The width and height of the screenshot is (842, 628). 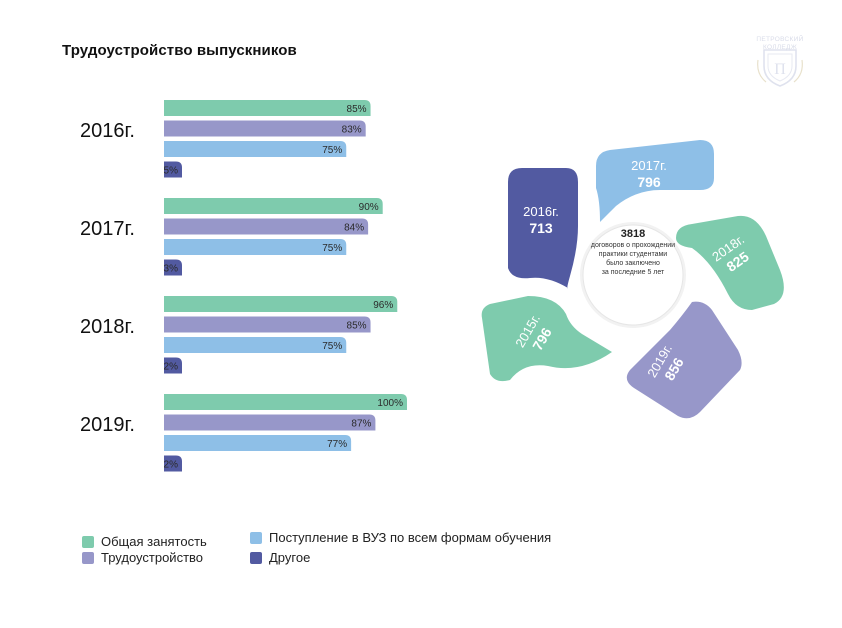 What do you see at coordinates (780, 39) in the screenshot?
I see `logo-text-line1: ПЕТРОВСКИЙ` at bounding box center [780, 39].